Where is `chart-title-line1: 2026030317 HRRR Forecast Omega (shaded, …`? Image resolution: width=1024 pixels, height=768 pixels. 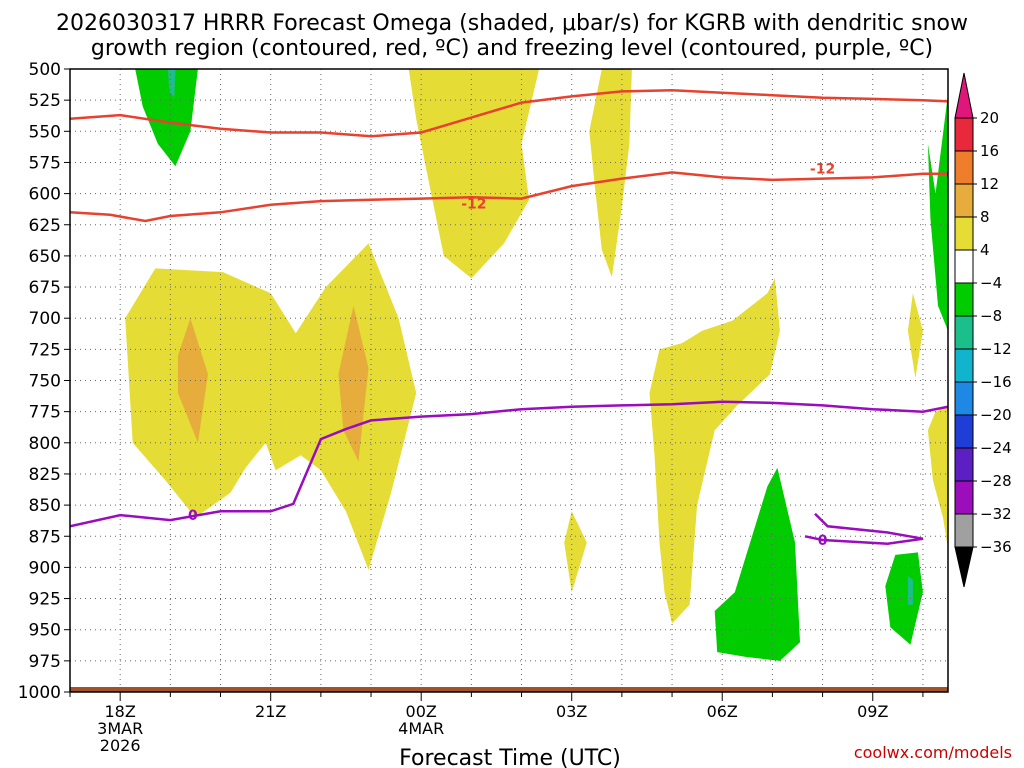 chart-title-line1: 2026030317 HRRR Forecast Omega (shaded, … is located at coordinates (512, 23).